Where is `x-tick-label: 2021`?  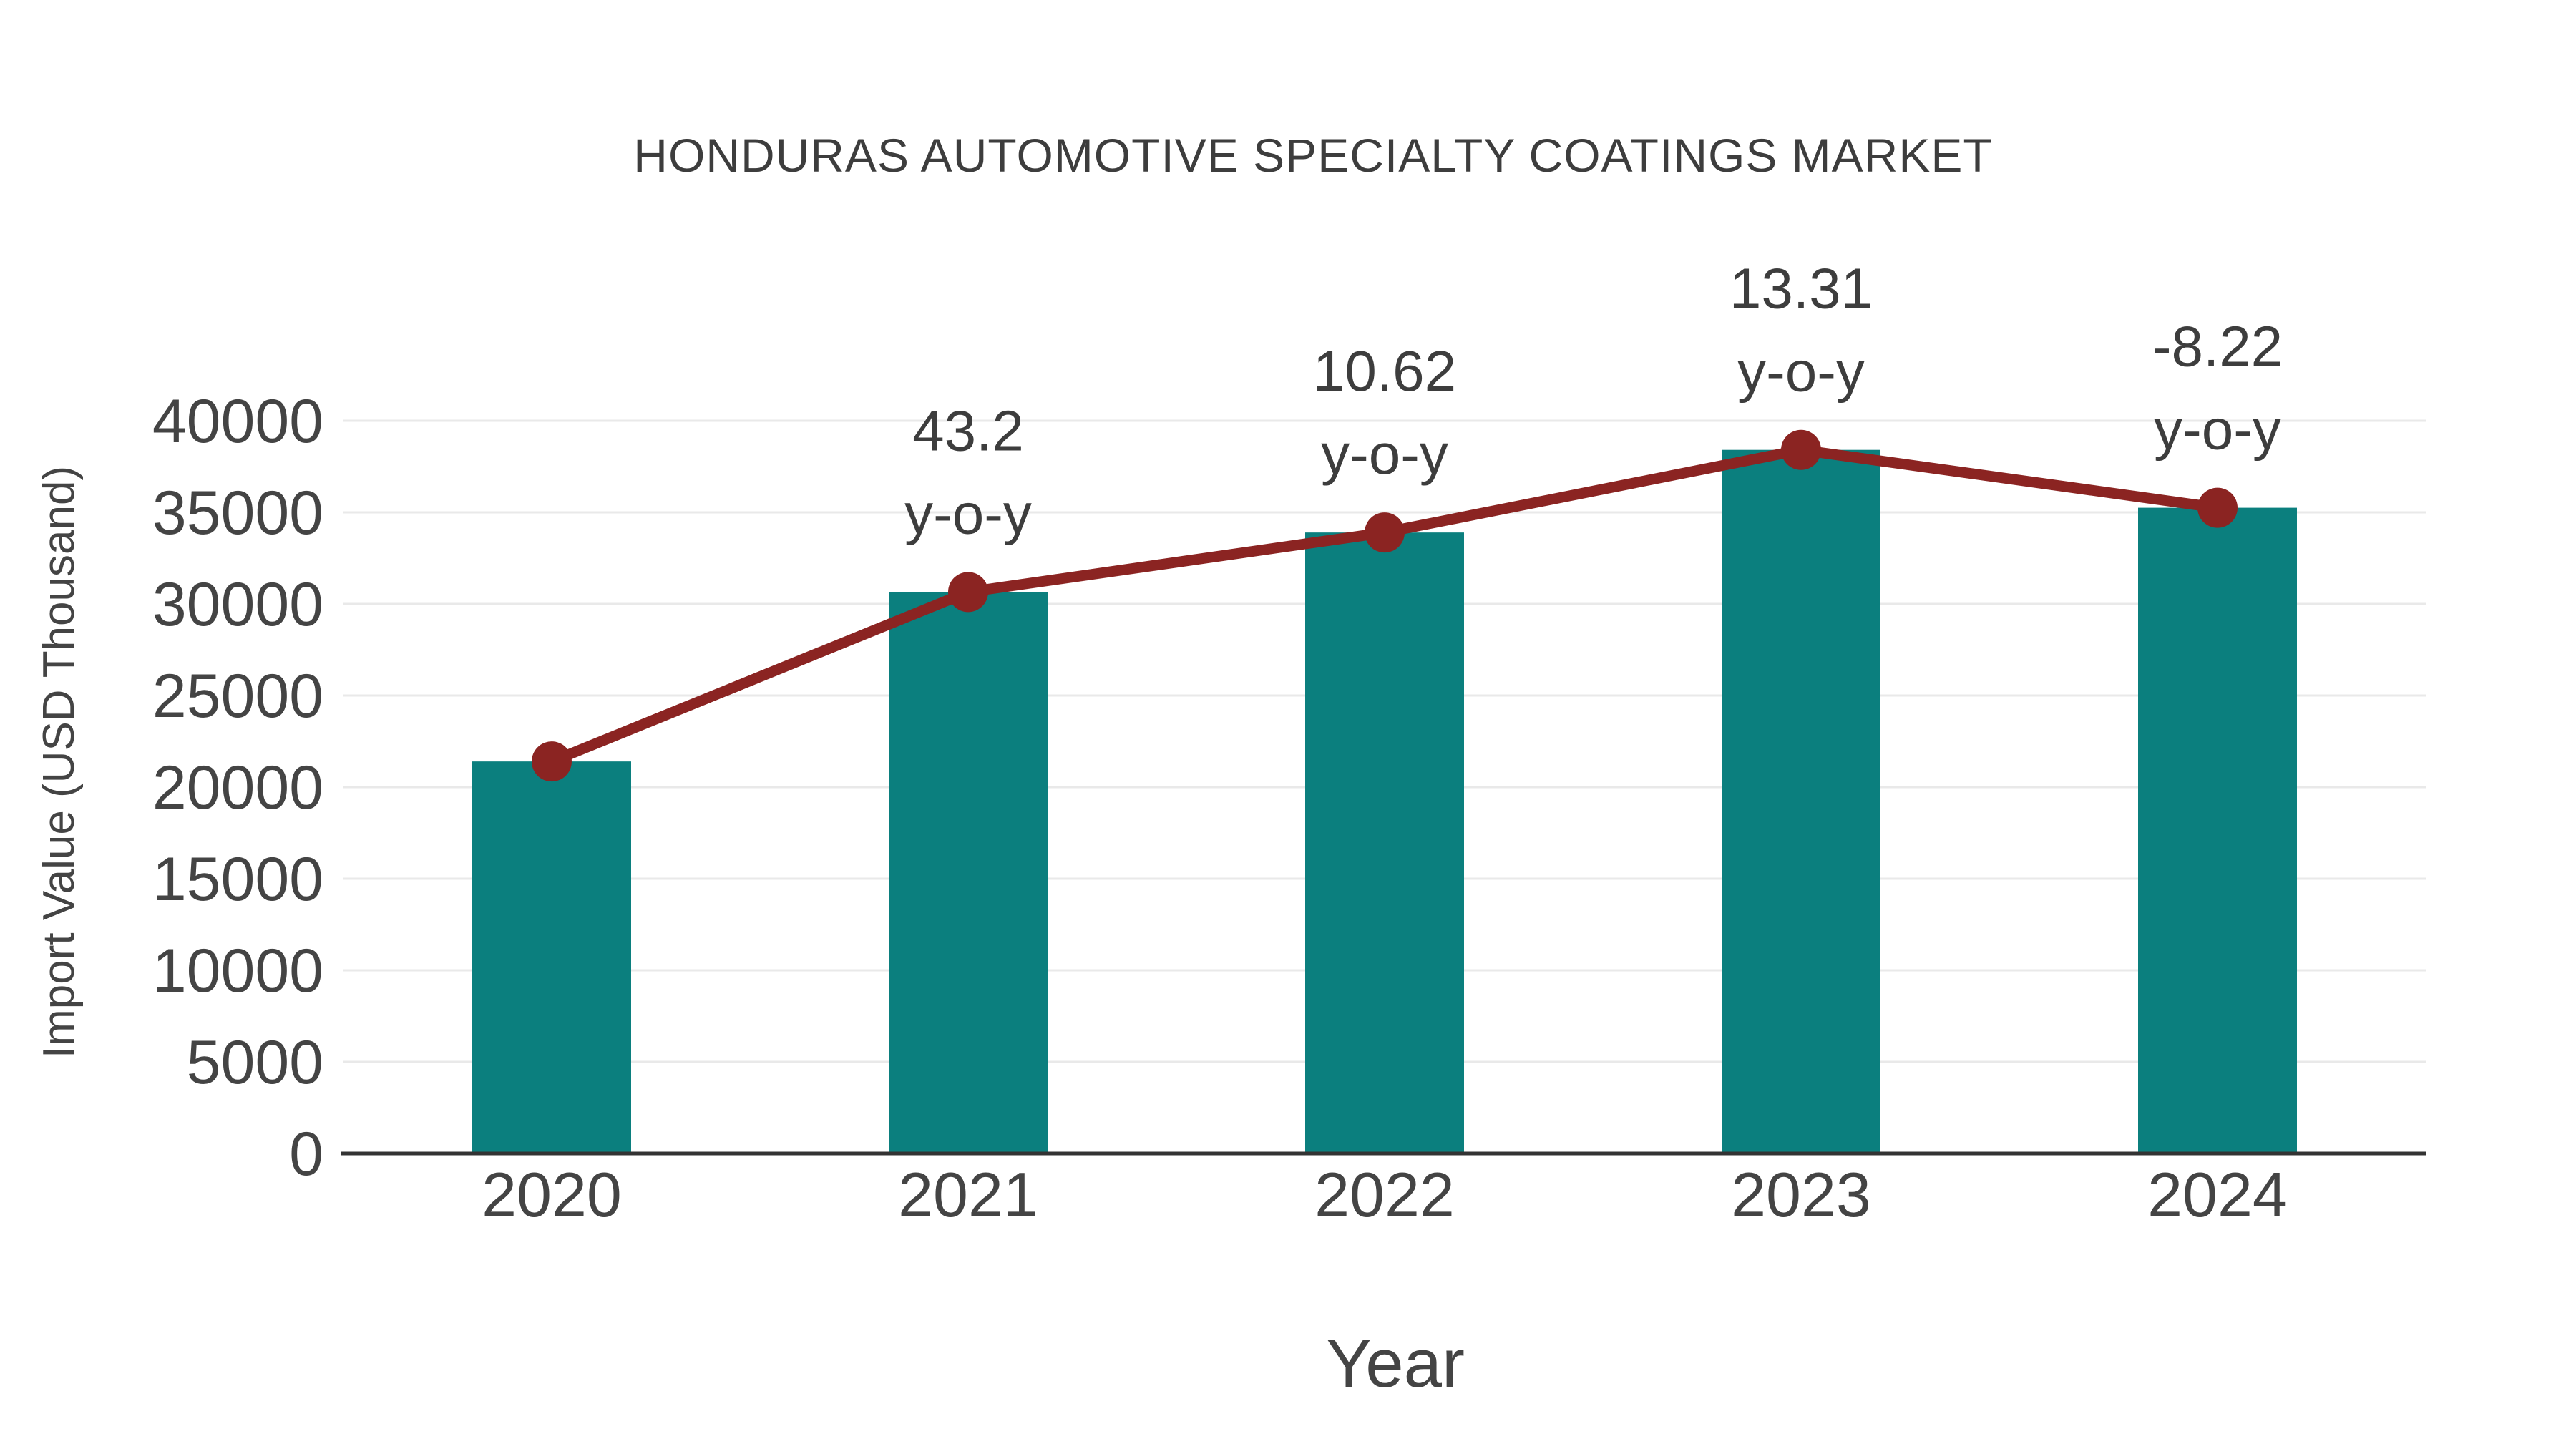
x-tick-label: 2021 is located at coordinates (968, 1194).